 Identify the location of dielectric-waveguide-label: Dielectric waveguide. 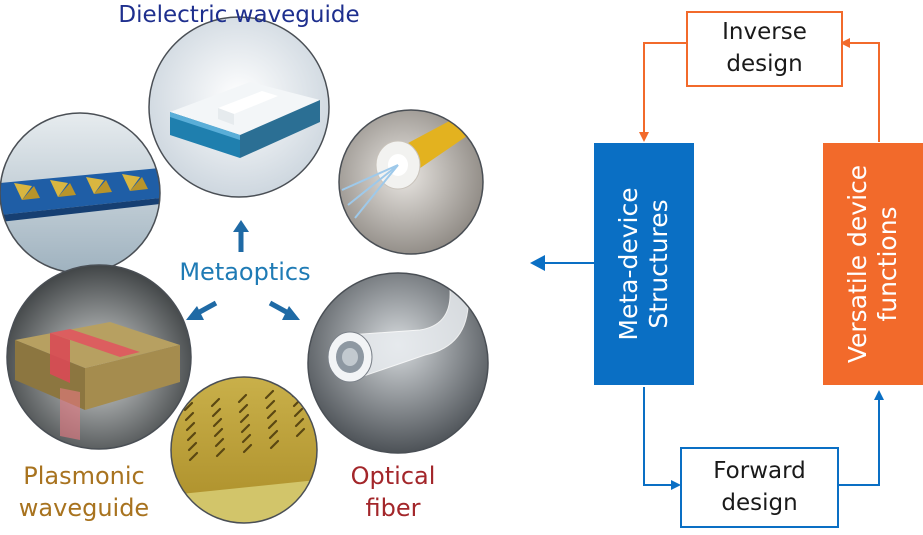
(239, 15).